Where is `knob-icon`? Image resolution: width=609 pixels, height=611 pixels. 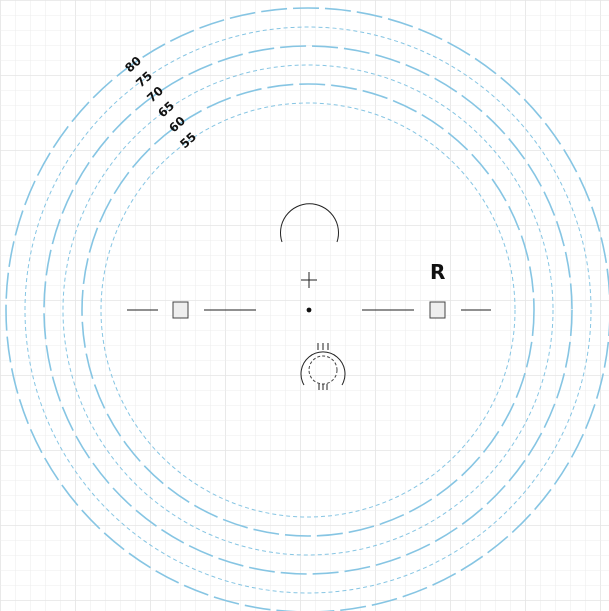
knob-icon is located at coordinates (323, 366).